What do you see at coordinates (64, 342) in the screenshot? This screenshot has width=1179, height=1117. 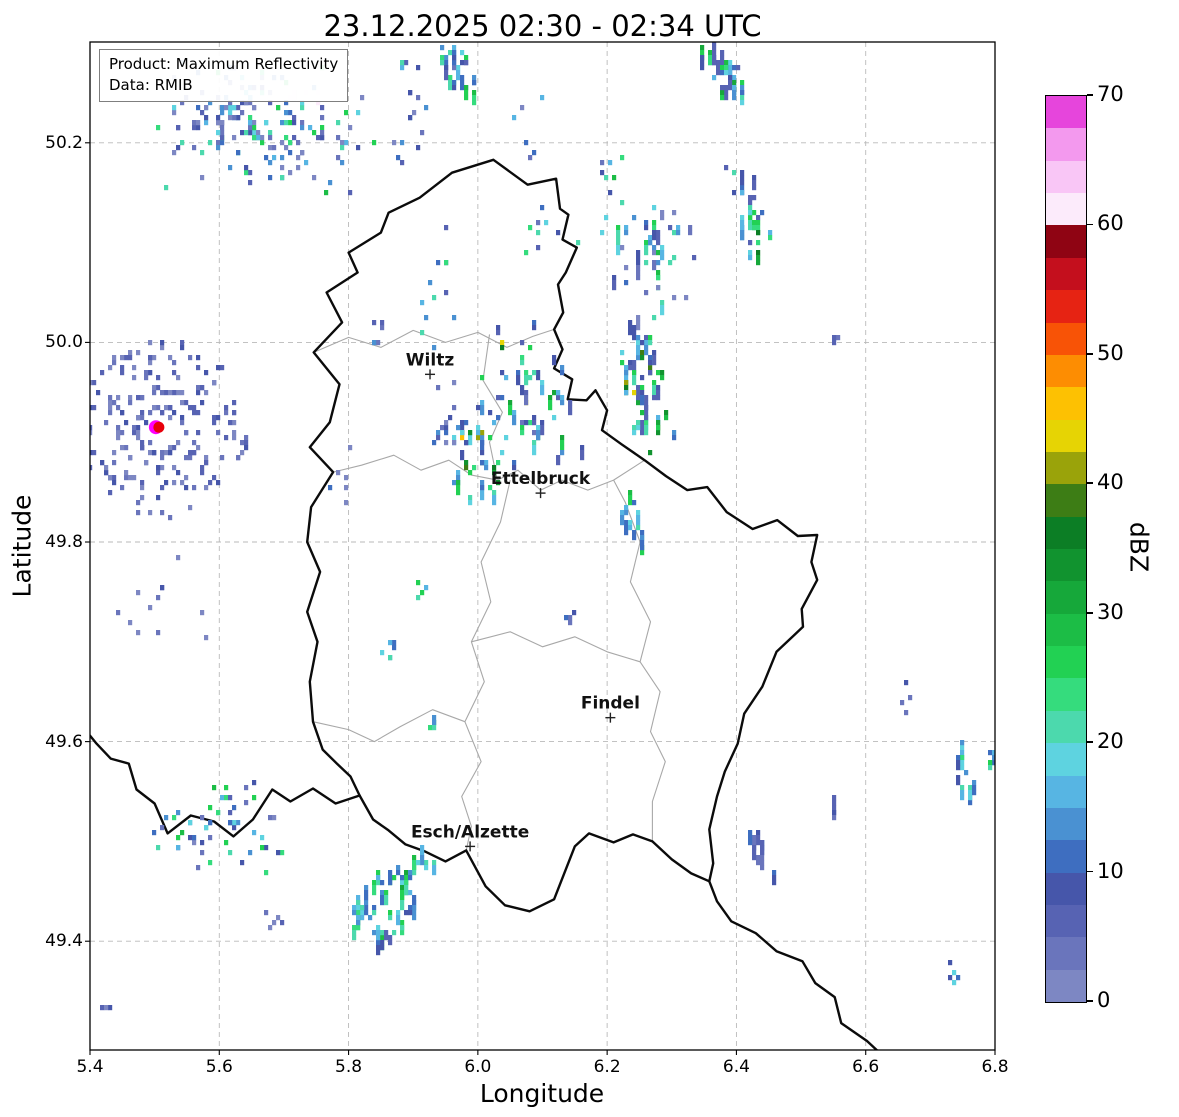 I see `y-tick-label: 50.0` at bounding box center [64, 342].